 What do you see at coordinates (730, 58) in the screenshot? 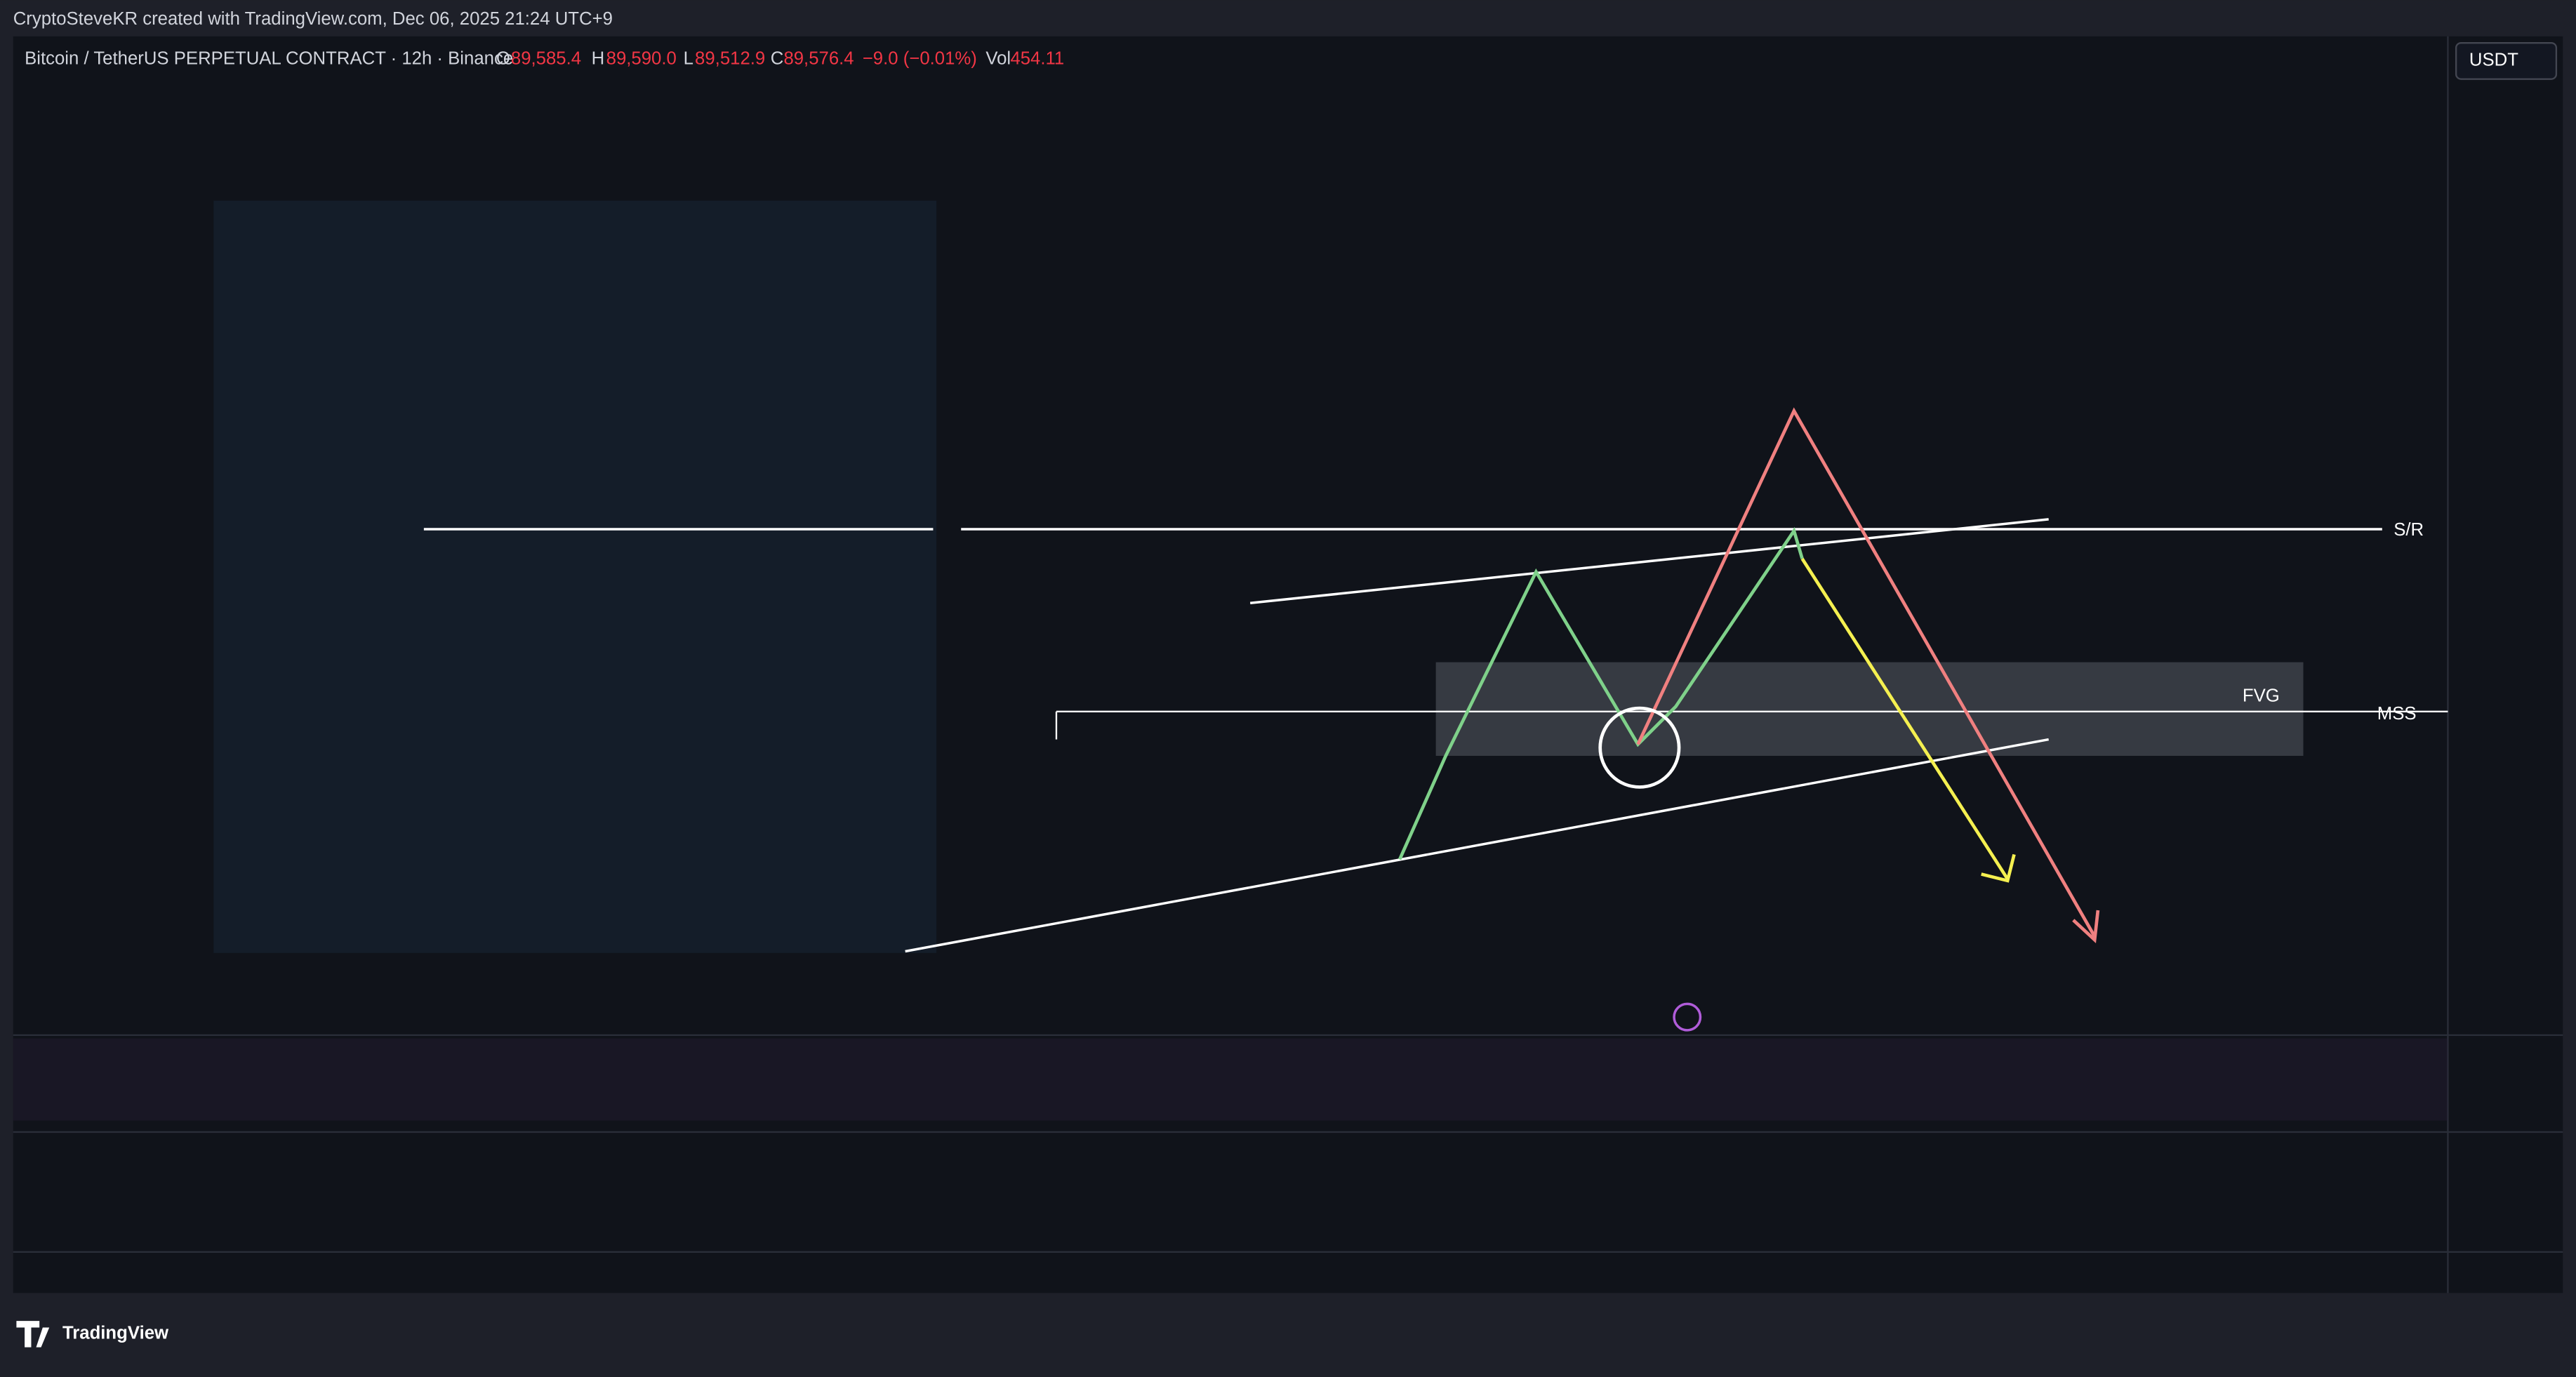
I see `ohlc-value: 89,512.9` at bounding box center [730, 58].